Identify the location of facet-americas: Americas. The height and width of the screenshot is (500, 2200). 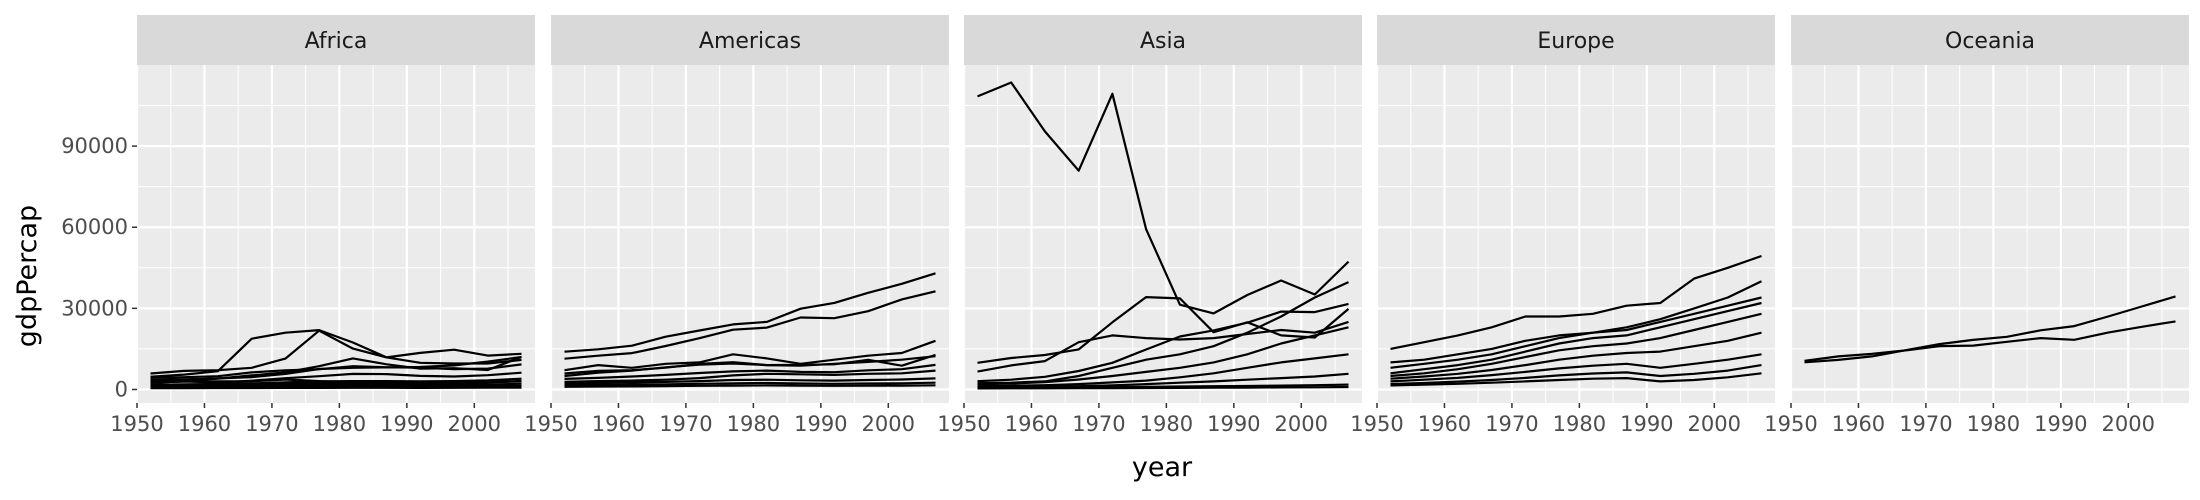
(749, 209).